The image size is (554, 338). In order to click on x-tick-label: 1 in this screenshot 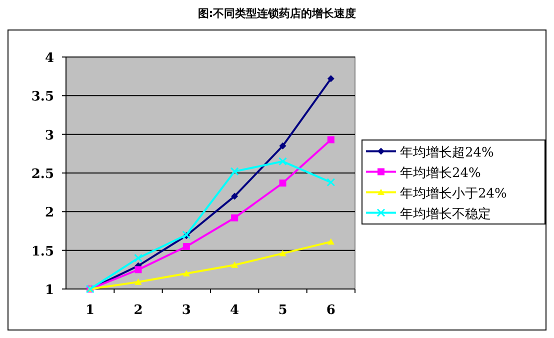, I will do `click(90, 310)`.